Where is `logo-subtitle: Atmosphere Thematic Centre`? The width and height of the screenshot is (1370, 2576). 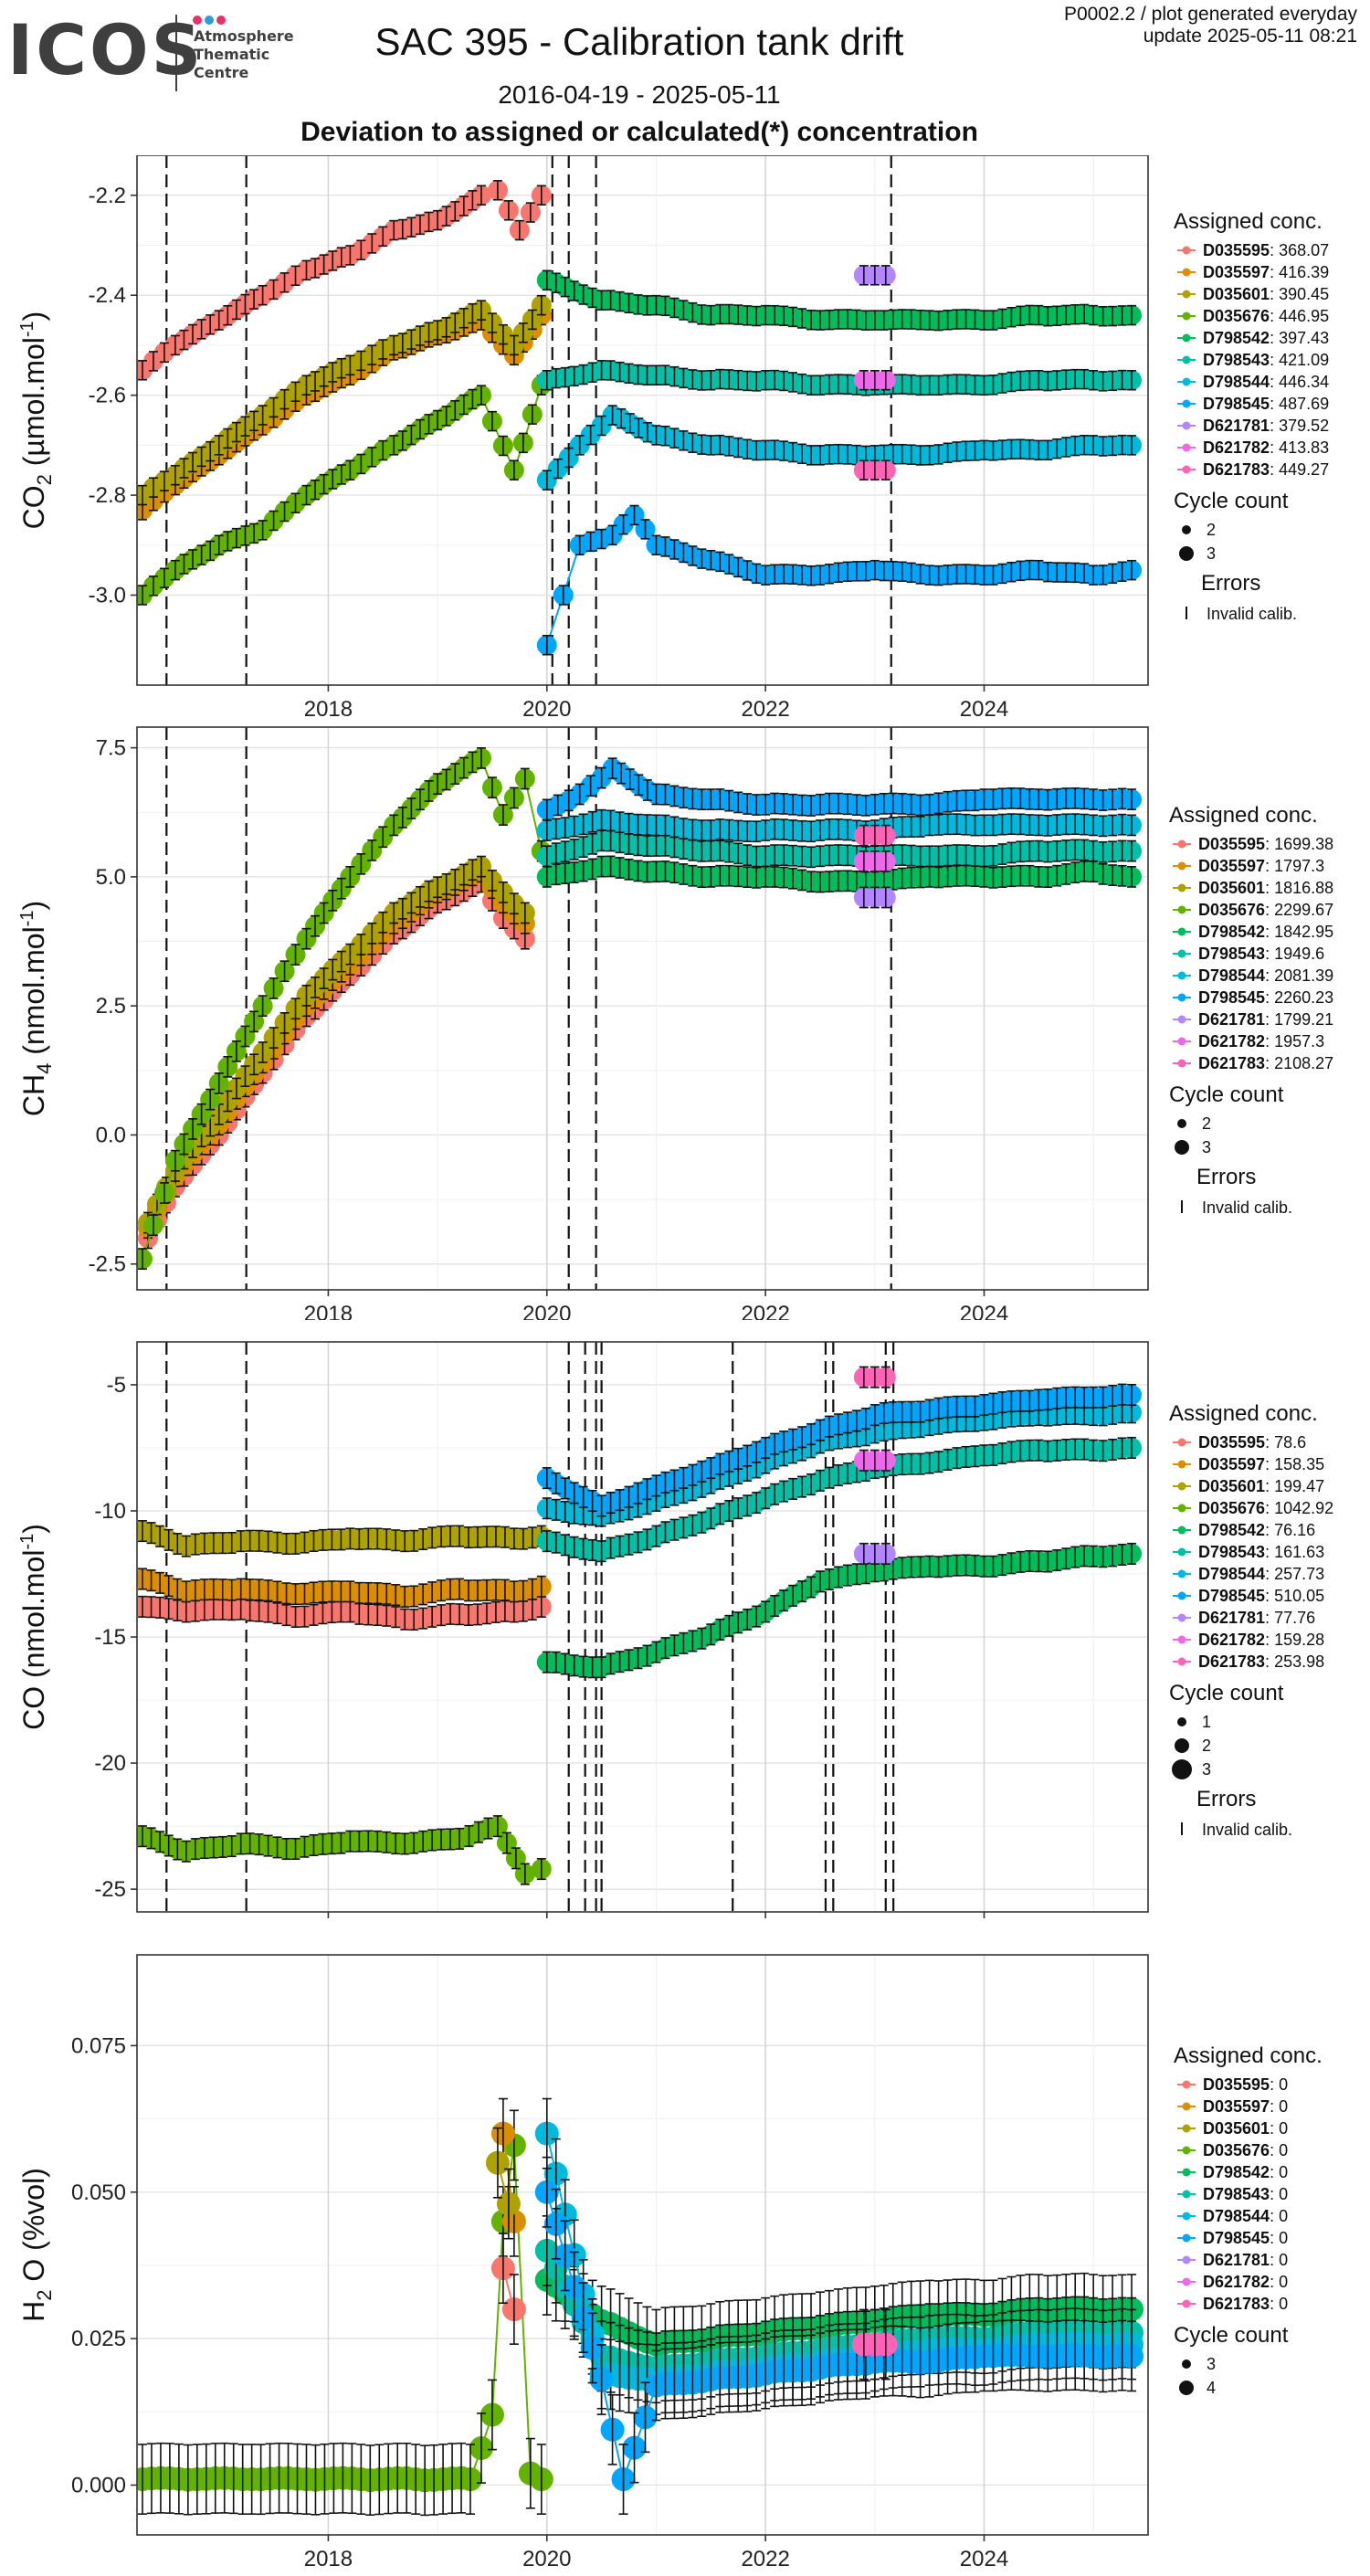
logo-subtitle: Atmosphere Thematic Centre is located at coordinates (244, 54).